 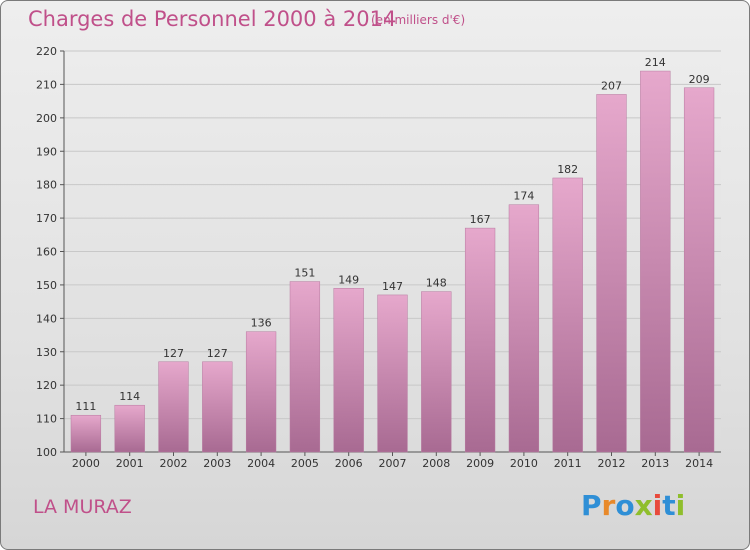 What do you see at coordinates (392, 286) in the screenshot?
I see `value-label: 147` at bounding box center [392, 286].